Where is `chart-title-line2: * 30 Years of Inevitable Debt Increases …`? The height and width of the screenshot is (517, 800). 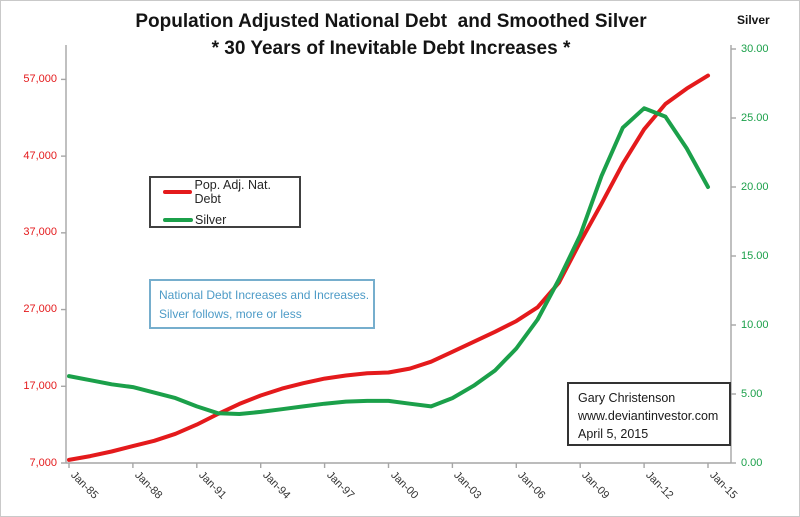
chart-title-line2: * 30 Years of Inevitable Debt Increases … is located at coordinates (391, 48).